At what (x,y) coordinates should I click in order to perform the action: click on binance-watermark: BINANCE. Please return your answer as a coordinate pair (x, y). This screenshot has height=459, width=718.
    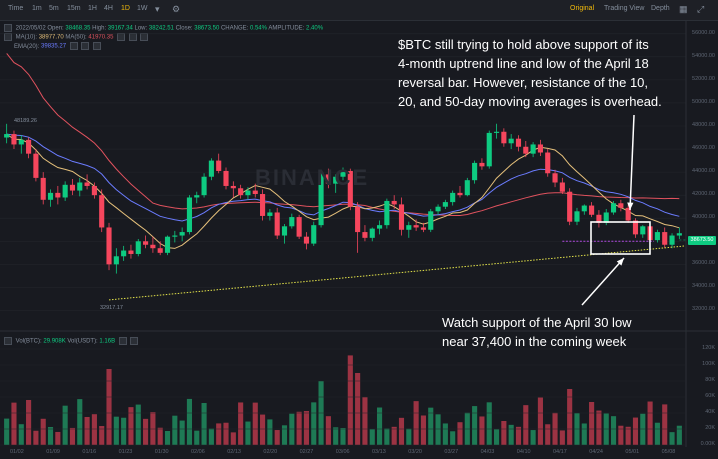
    Looking at the image, I should click on (312, 177).